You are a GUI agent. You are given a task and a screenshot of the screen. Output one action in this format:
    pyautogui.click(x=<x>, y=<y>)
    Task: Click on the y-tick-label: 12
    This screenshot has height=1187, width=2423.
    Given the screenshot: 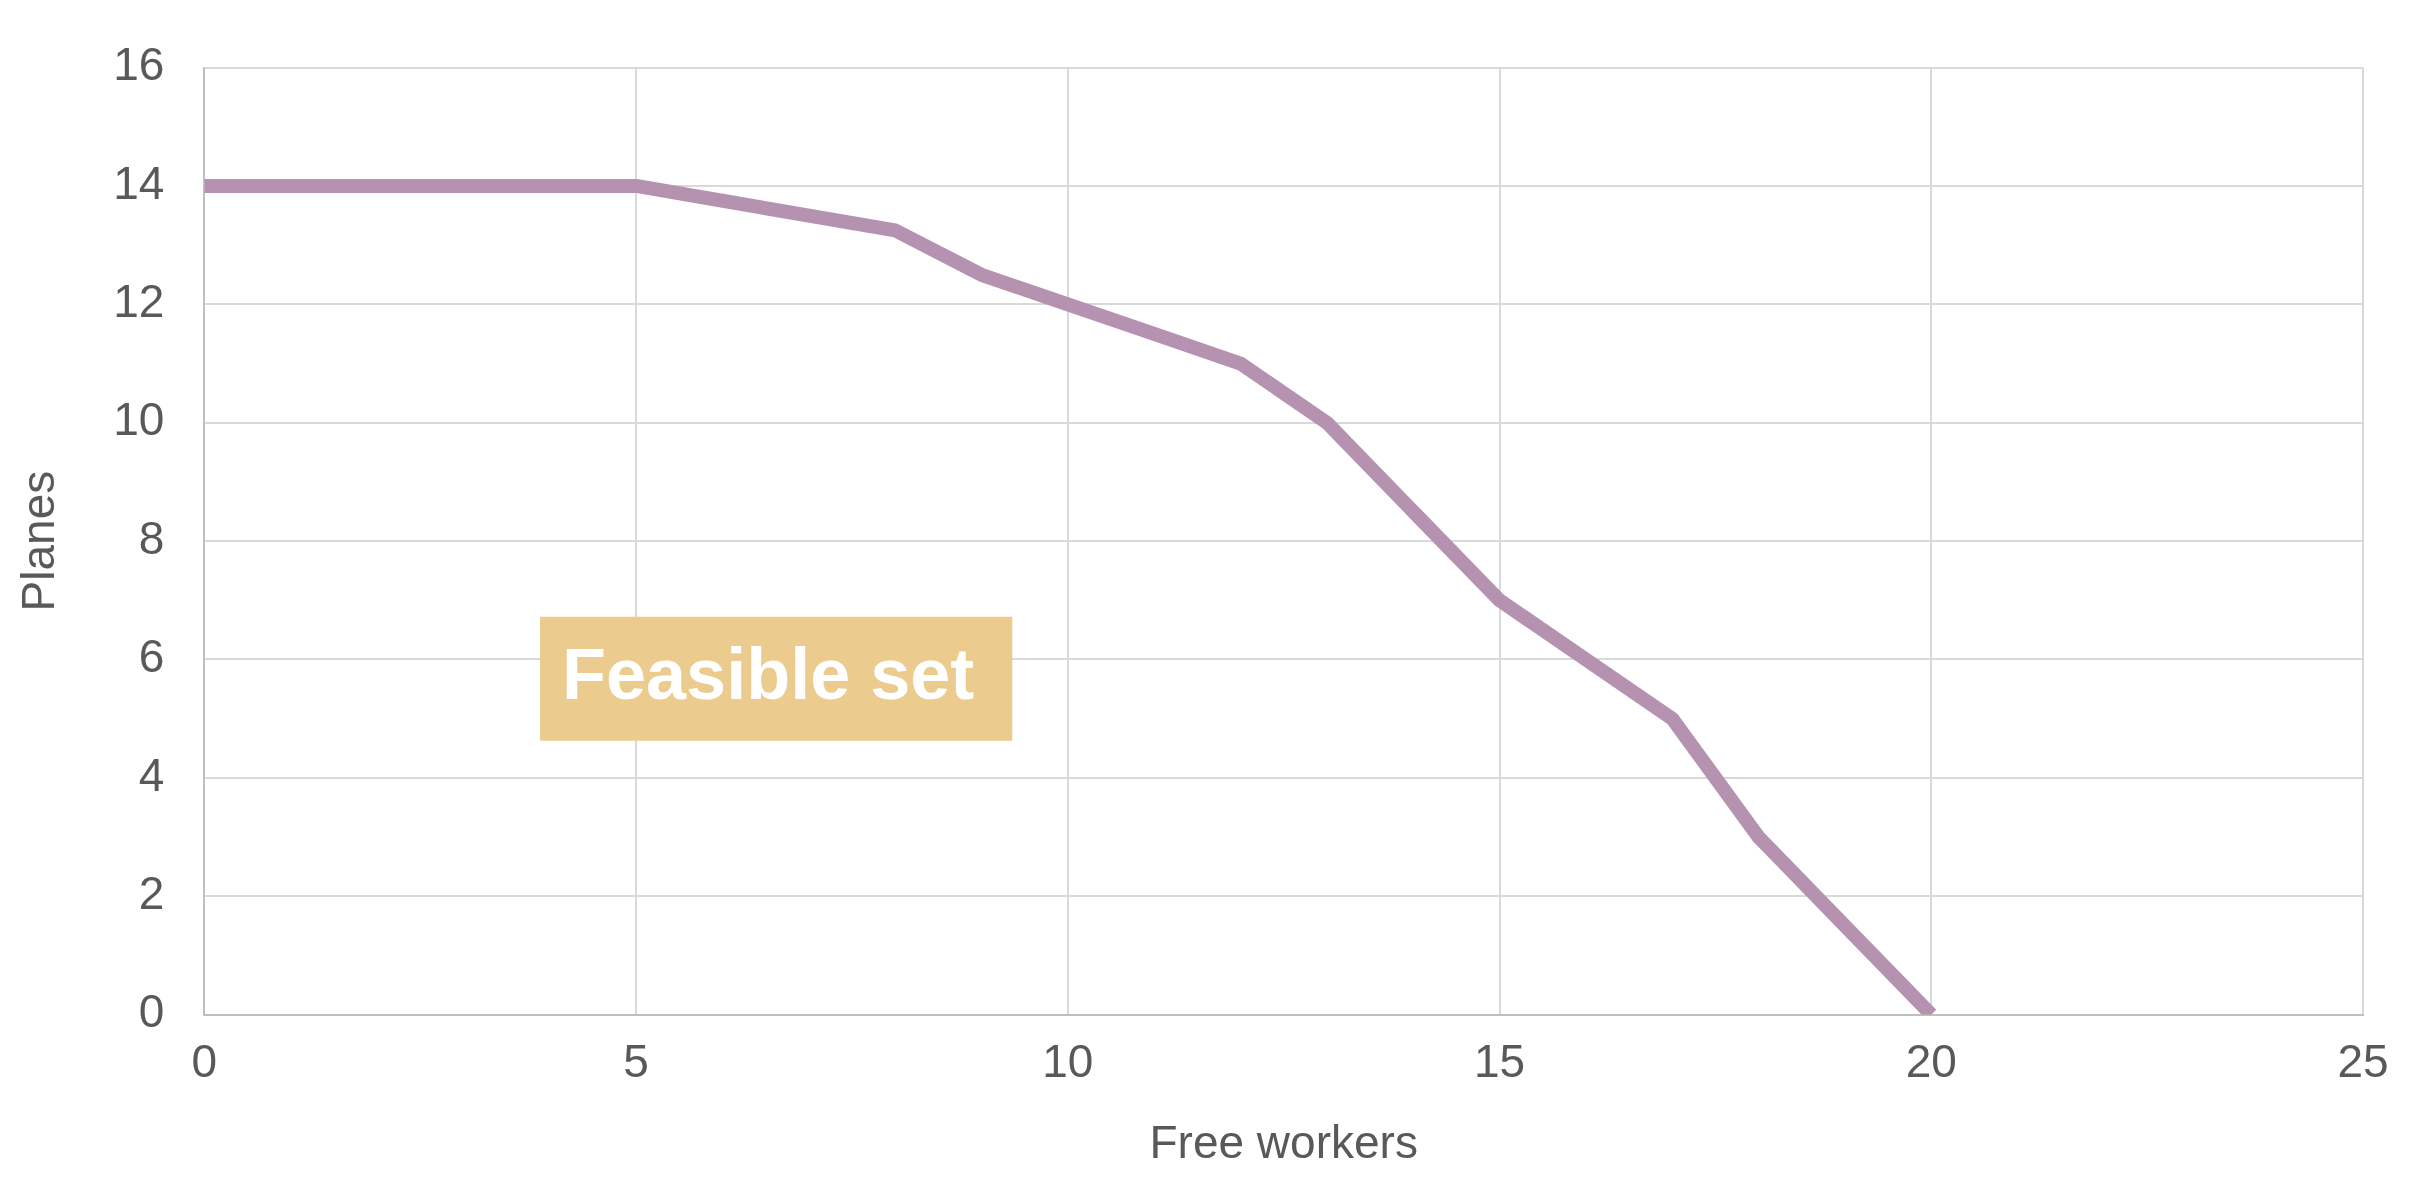 What is the action you would take?
    pyautogui.click(x=139, y=301)
    